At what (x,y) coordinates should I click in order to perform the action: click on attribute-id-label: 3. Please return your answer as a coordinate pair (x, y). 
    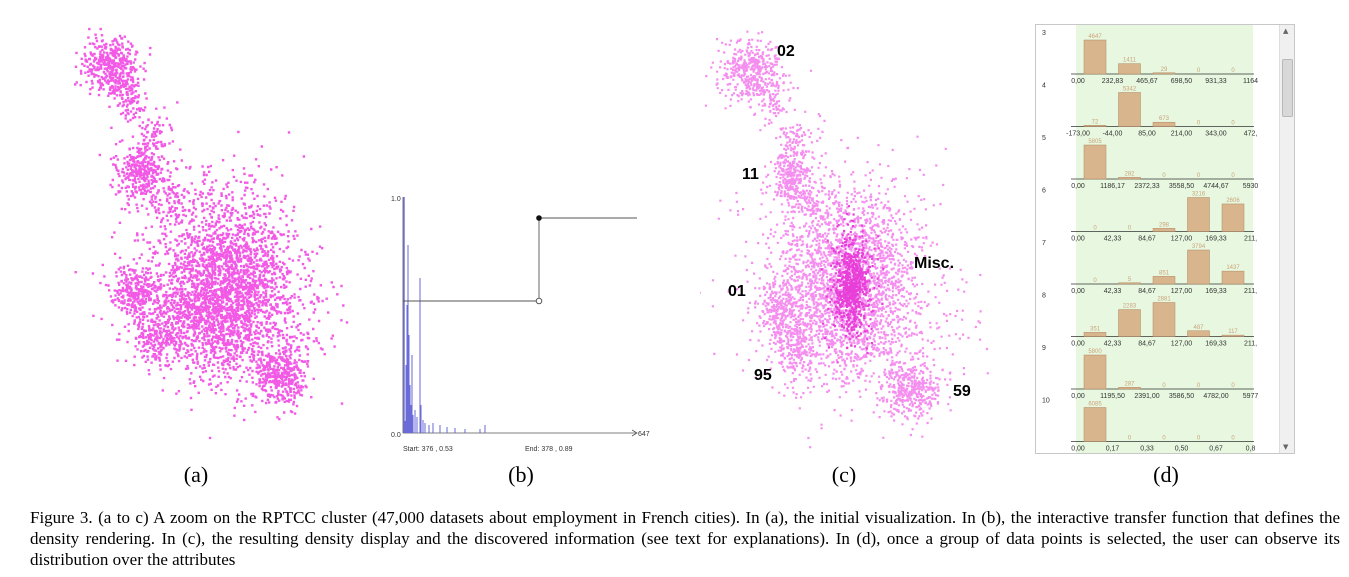
    Looking at the image, I should click on (1044, 33).